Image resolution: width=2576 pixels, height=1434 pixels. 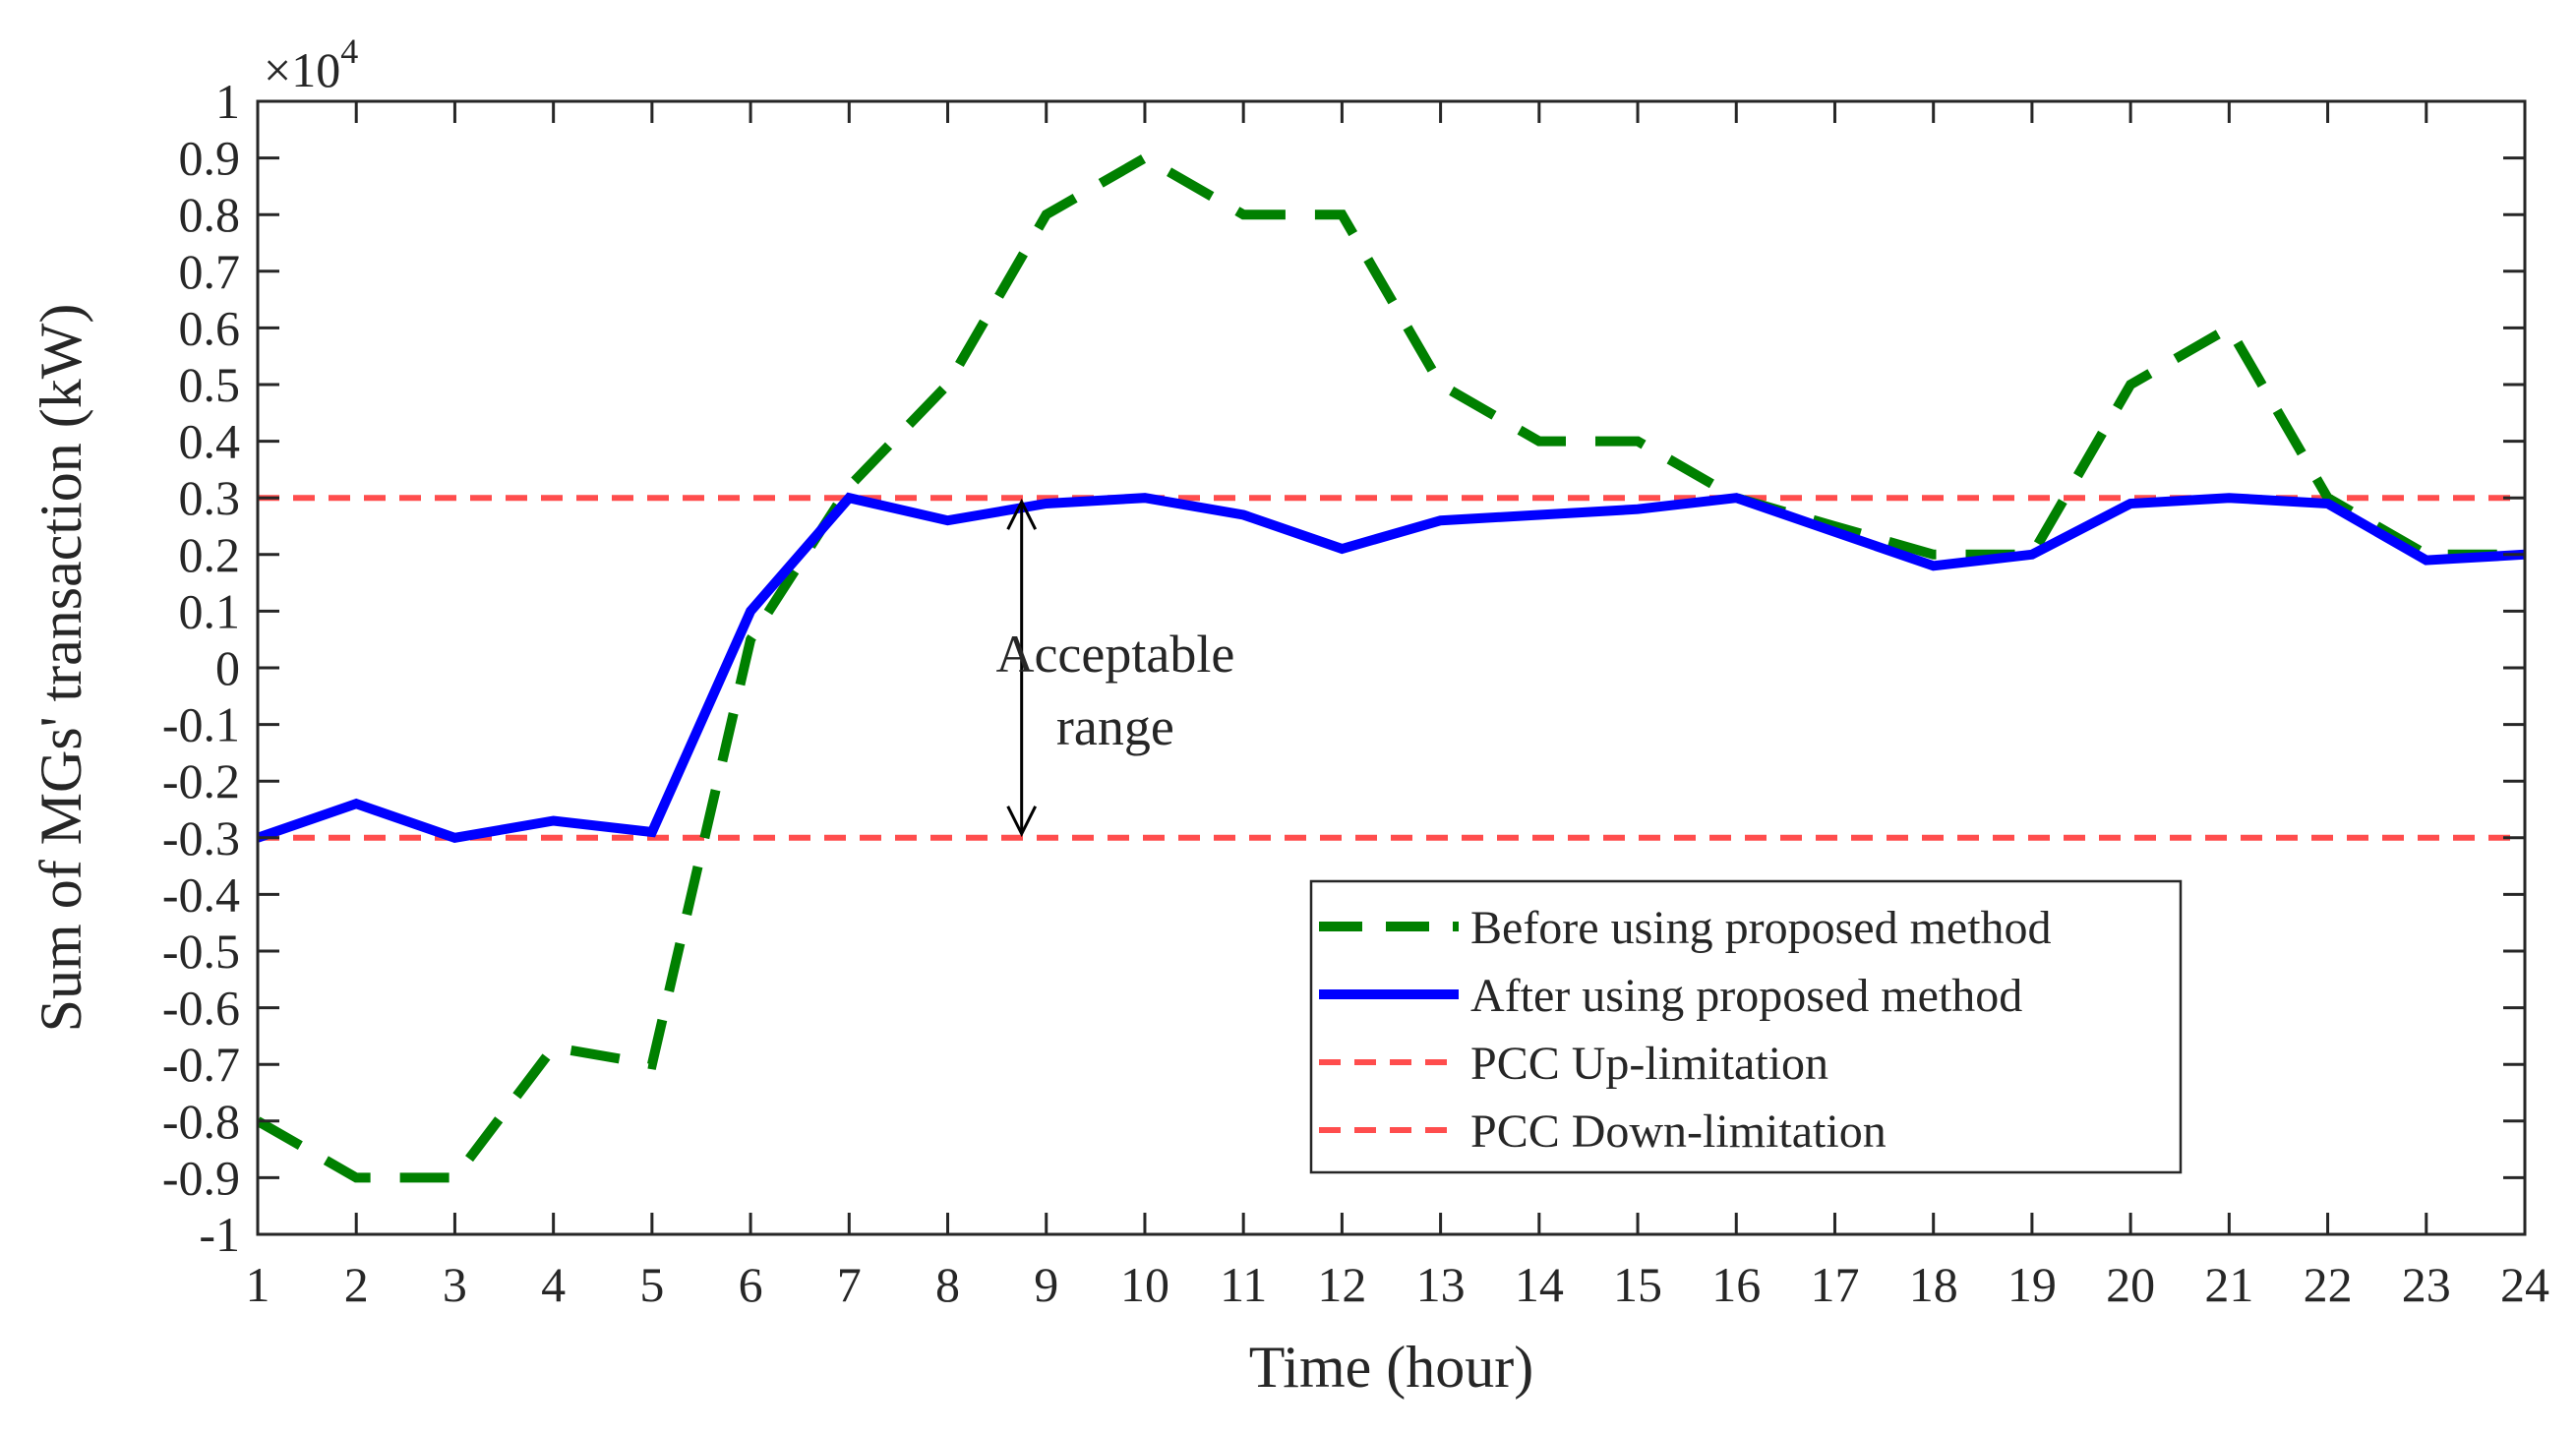 I want to click on y-tick-label: 0.7, so click(x=210, y=271).